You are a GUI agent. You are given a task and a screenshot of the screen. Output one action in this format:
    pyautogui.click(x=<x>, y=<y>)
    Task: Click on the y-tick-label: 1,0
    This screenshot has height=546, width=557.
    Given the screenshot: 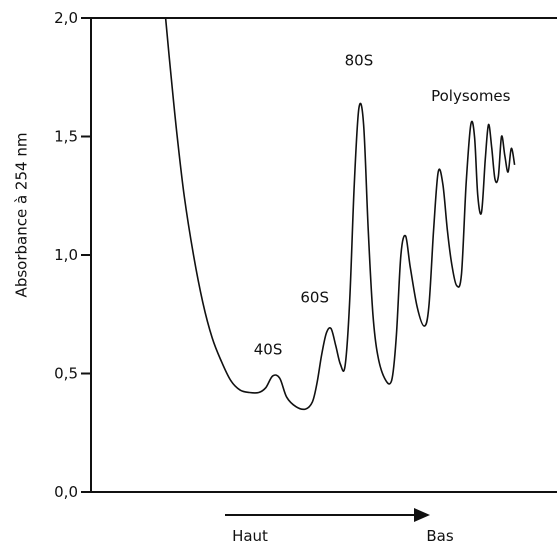 What is the action you would take?
    pyautogui.click(x=66, y=255)
    